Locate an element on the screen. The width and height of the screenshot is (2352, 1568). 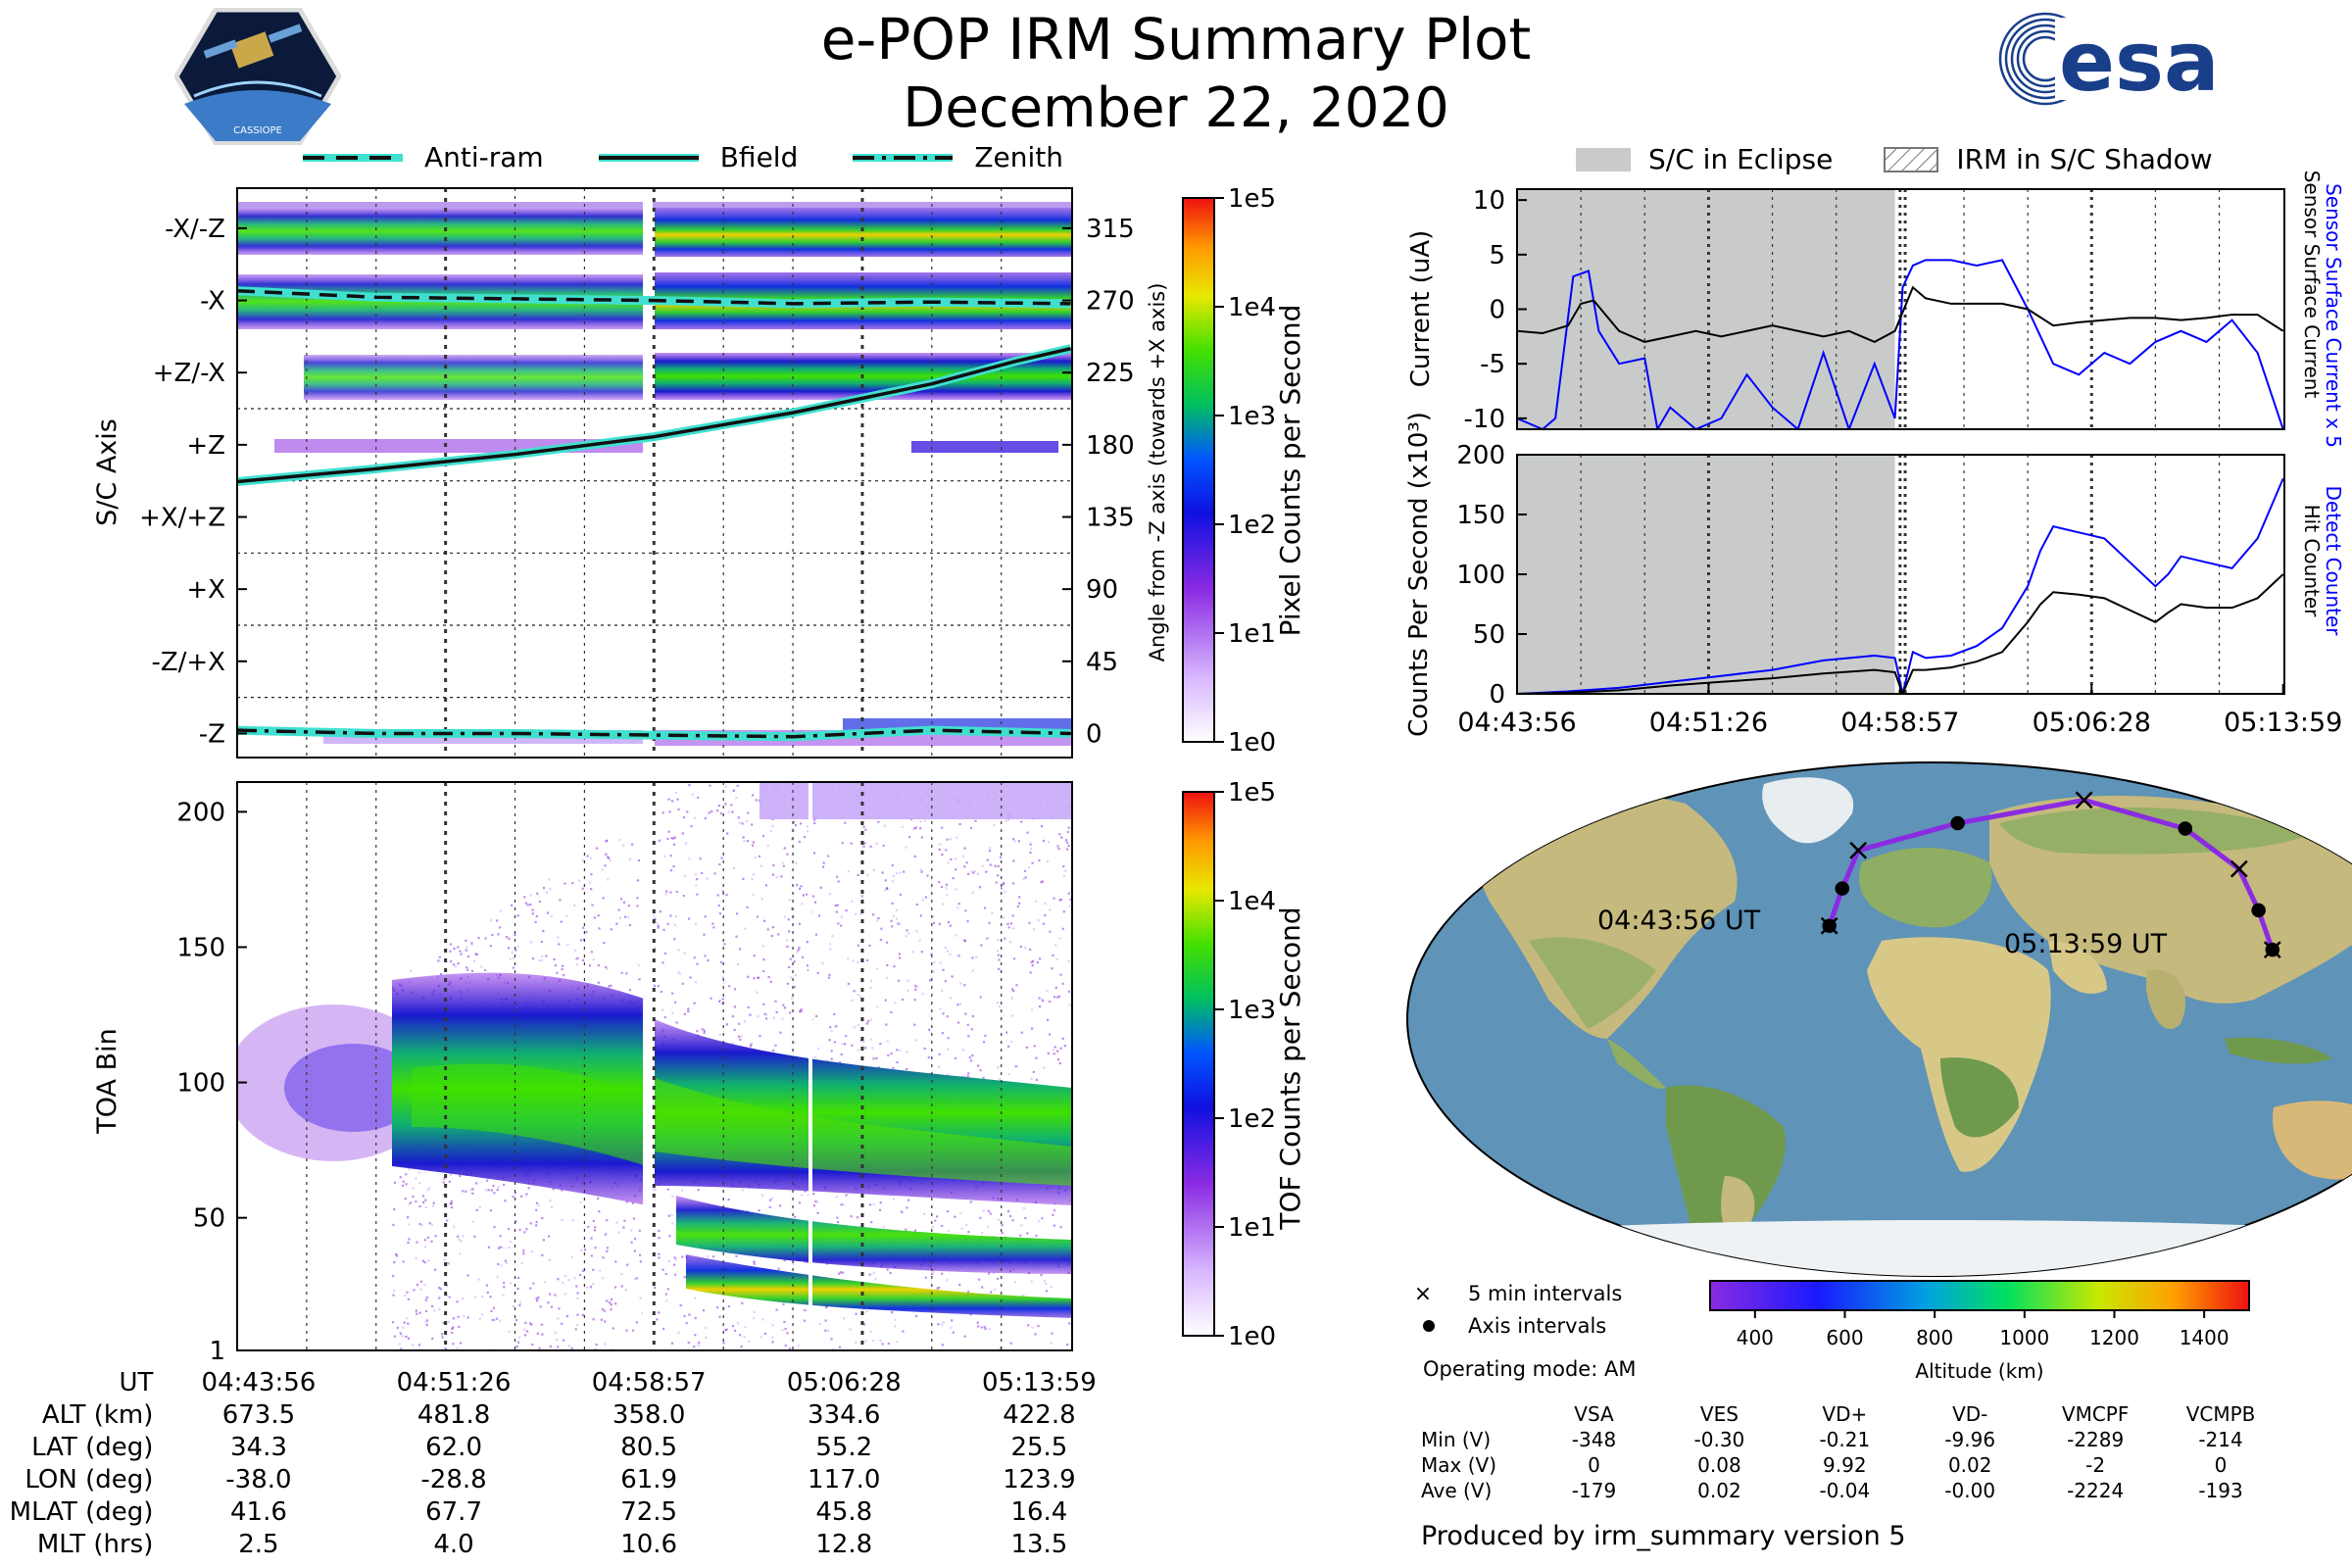
ephemeris-cell: 10.6 is located at coordinates (649, 1544).